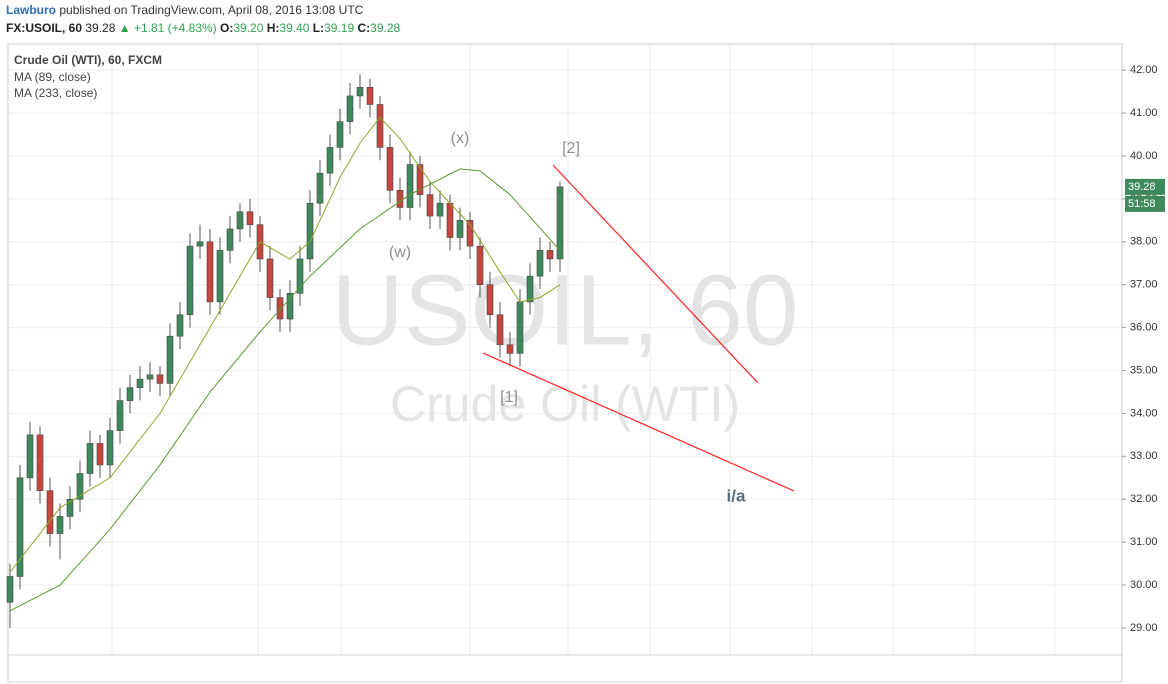 Image resolution: width=1168 pixels, height=684 pixels. Describe the element at coordinates (227, 28) in the screenshot. I see `ohlc-label: O:` at that location.